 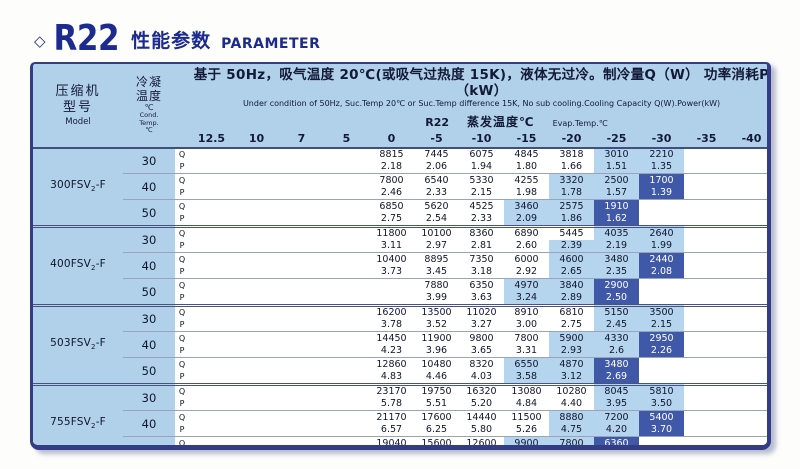 I want to click on data-cell: 3500, so click(x=661, y=311).